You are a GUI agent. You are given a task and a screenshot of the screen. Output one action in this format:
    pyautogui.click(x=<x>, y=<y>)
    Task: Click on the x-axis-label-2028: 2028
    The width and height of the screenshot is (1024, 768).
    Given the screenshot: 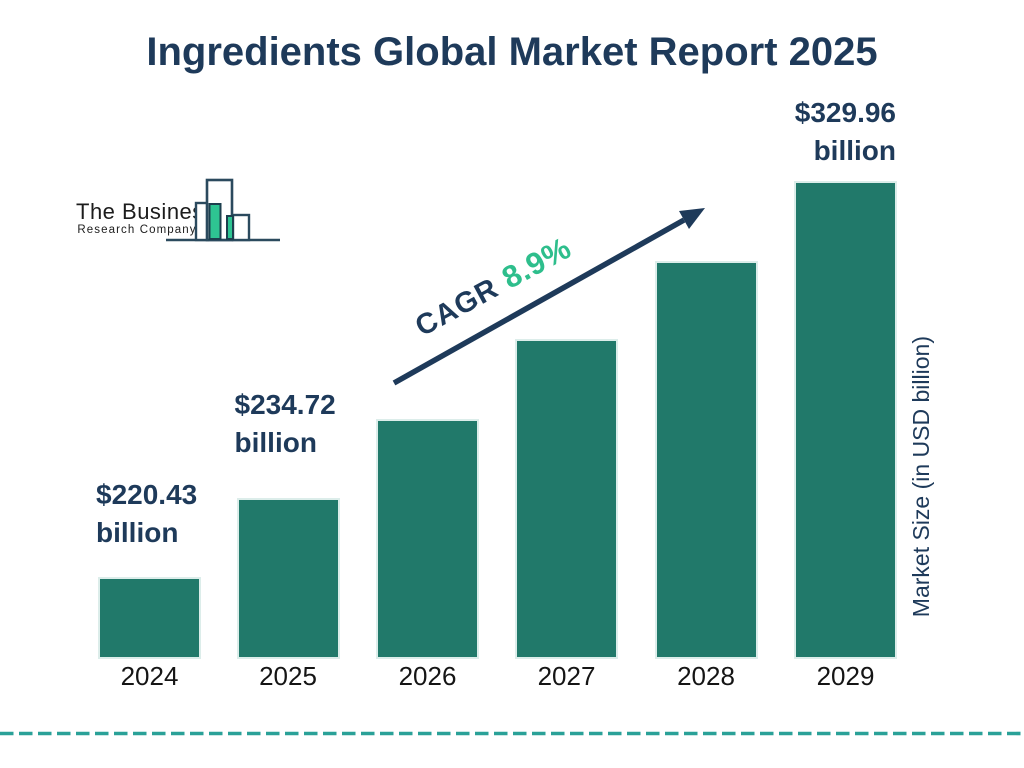 What is the action you would take?
    pyautogui.click(x=706, y=676)
    